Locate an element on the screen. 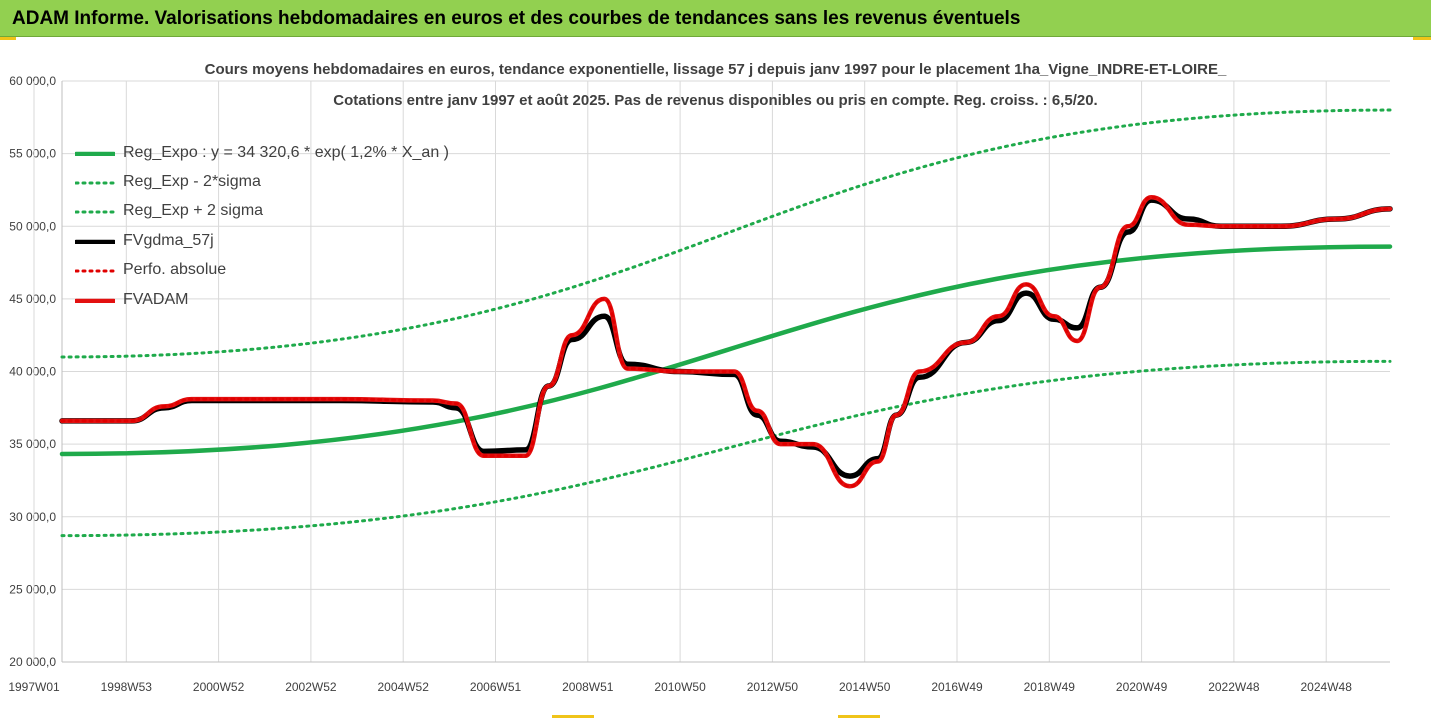  corner-marker-top-left is located at coordinates (8, 38).